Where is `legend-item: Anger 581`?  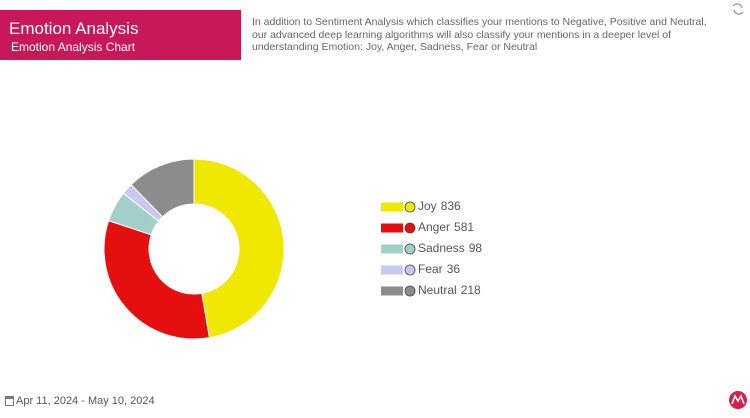 legend-item: Anger 581 is located at coordinates (427, 227).